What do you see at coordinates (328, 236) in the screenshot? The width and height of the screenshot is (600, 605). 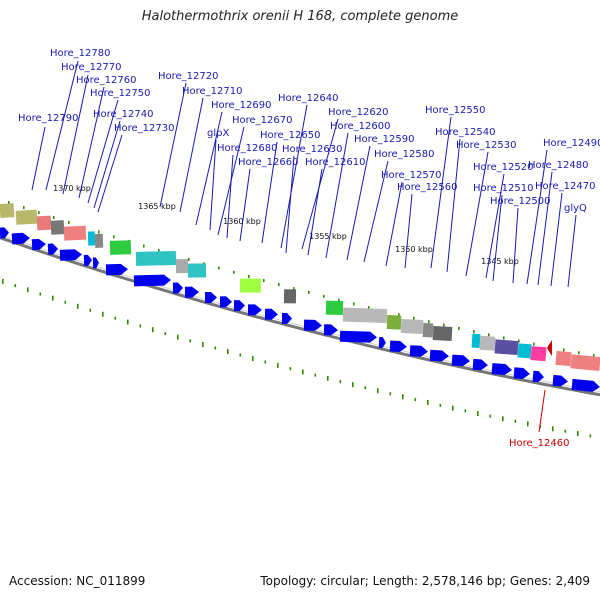 I see `scale-label: 1355 kbp` at bounding box center [328, 236].